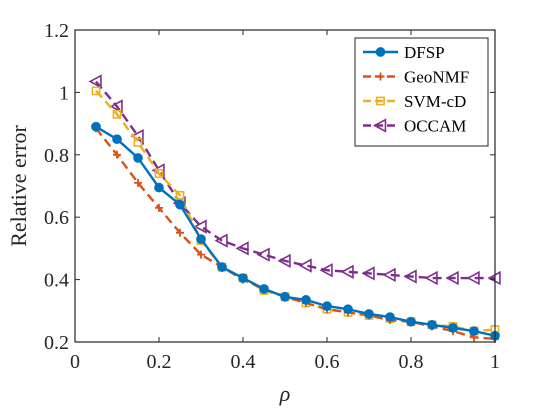 The height and width of the screenshot is (411, 548). I want to click on legend-box, so click(421, 92).